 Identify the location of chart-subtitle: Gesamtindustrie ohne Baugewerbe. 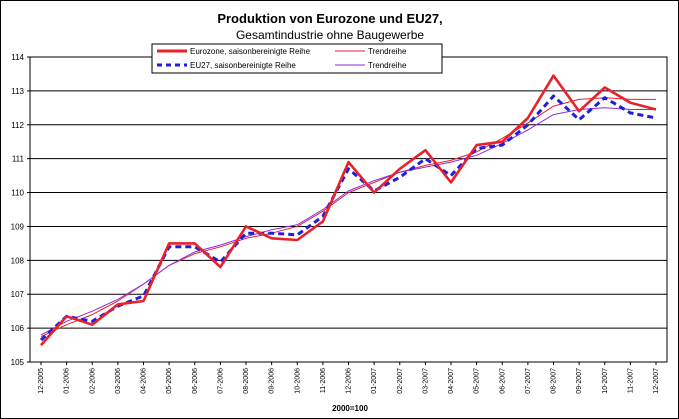
(330, 35).